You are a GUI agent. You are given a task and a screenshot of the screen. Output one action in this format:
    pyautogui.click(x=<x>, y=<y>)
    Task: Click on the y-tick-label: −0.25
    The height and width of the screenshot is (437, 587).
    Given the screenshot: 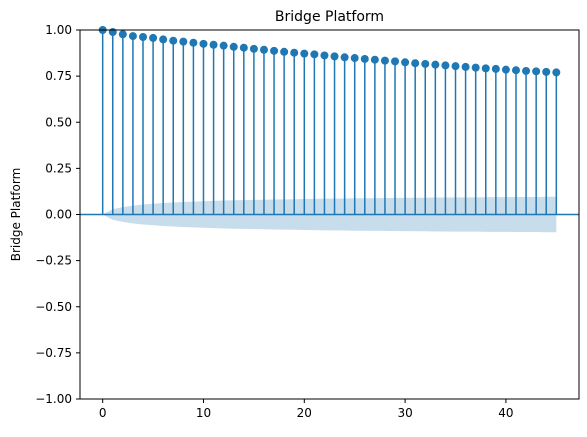 What is the action you would take?
    pyautogui.click(x=53, y=261)
    